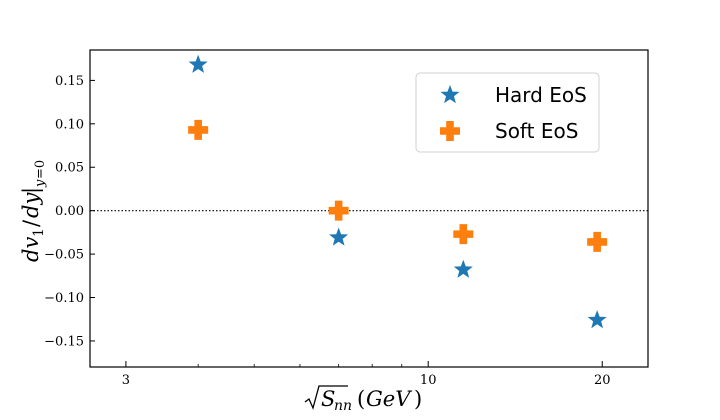  What do you see at coordinates (64, 255) in the screenshot?
I see `y-tick-label: −0.05` at bounding box center [64, 255].